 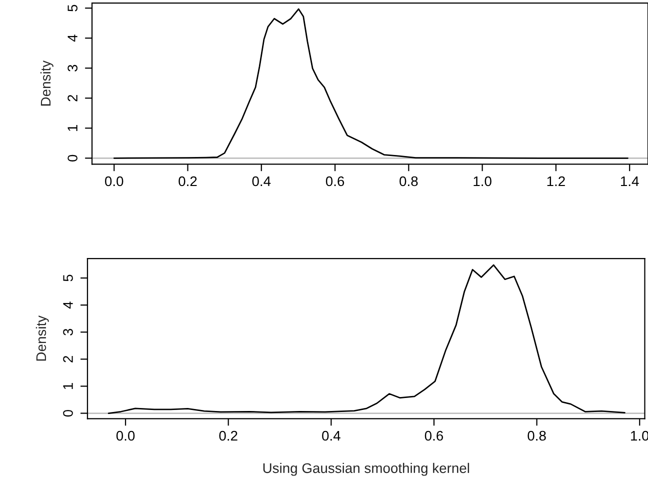 What do you see at coordinates (483, 181) in the screenshot?
I see `x-tick-label: 1.0` at bounding box center [483, 181].